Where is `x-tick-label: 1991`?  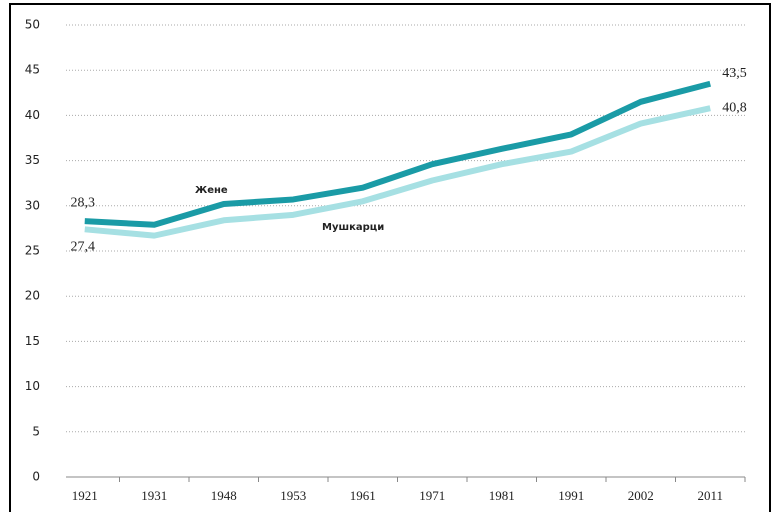
x-tick-label: 1991 is located at coordinates (571, 495).